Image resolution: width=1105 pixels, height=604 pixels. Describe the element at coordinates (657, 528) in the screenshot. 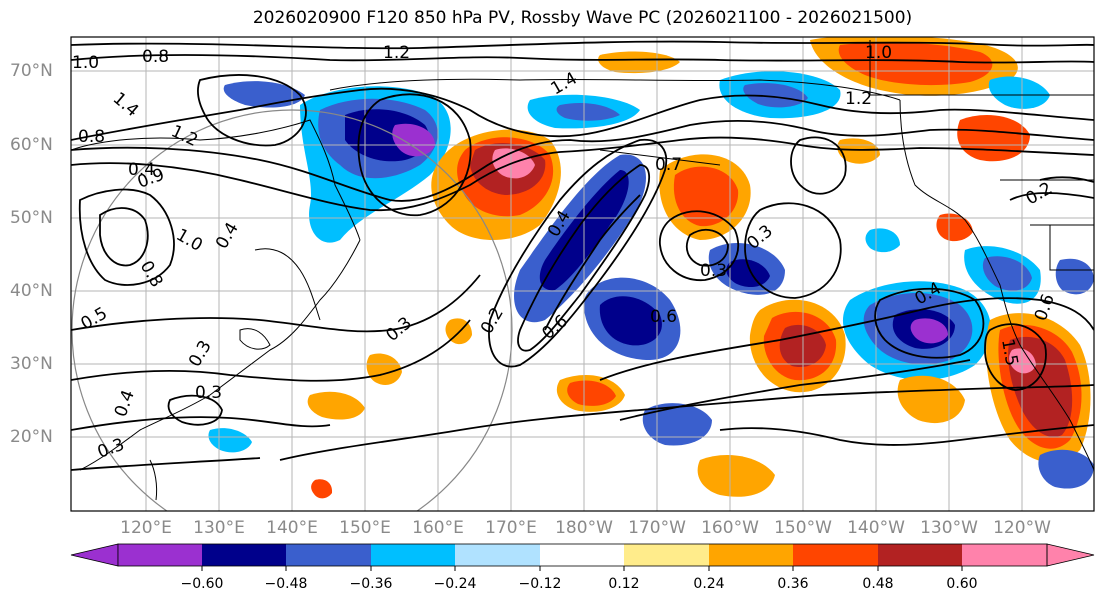

I see `lon-label-170w: 170°W` at that location.